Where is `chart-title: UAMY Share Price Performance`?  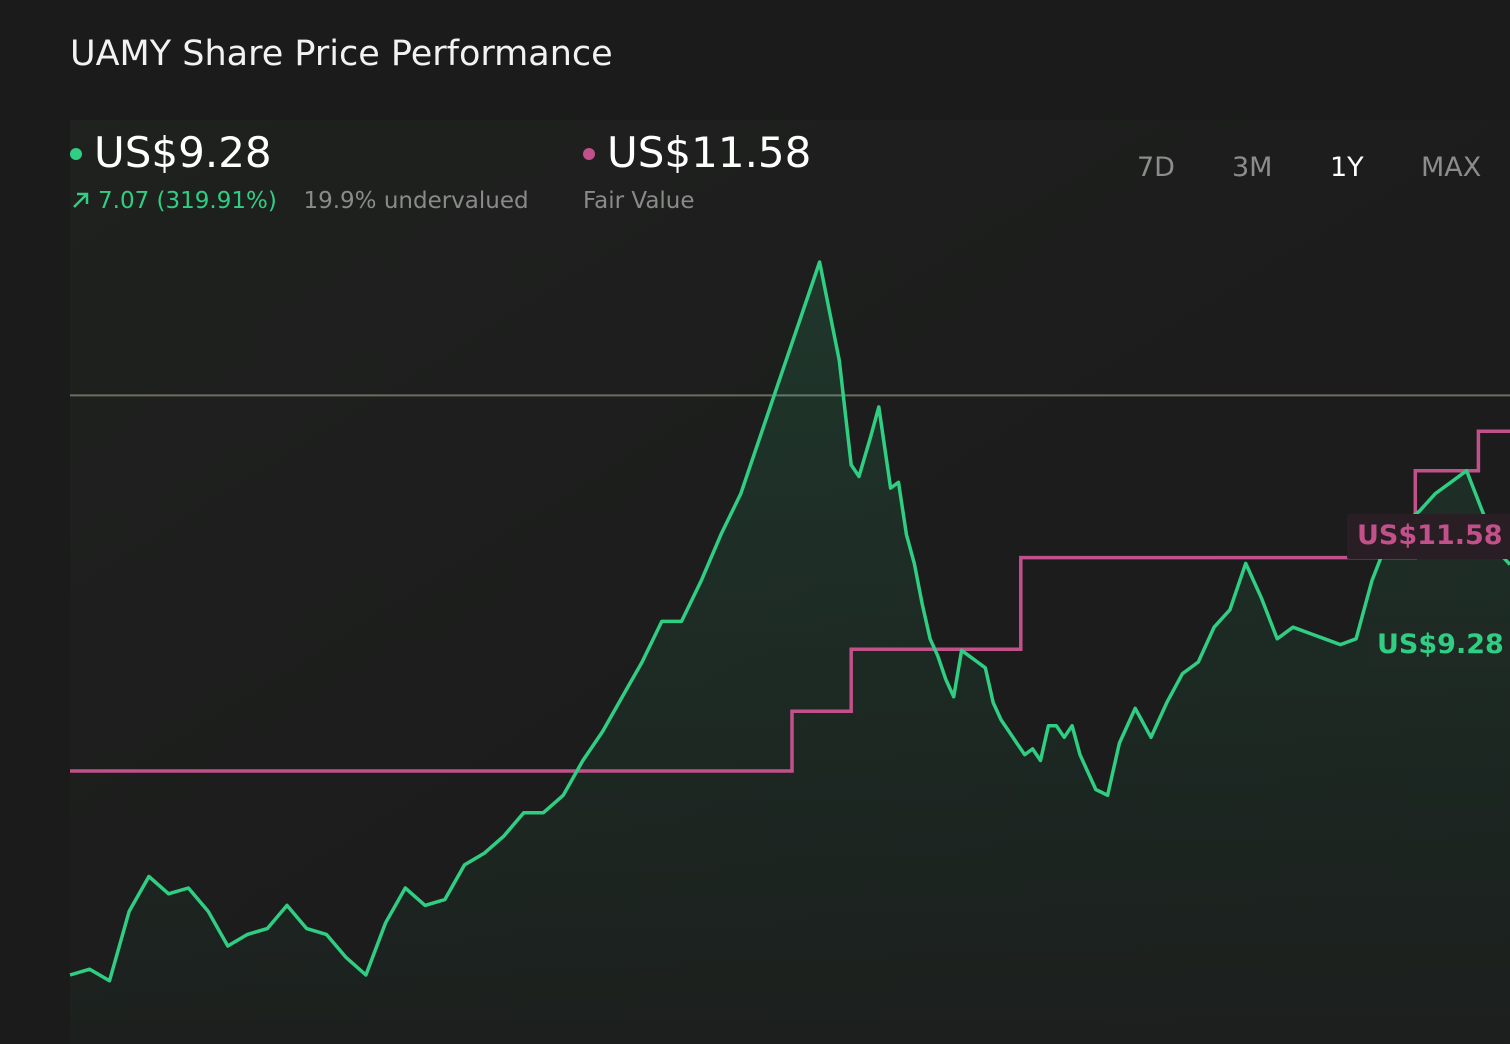
chart-title: UAMY Share Price Performance is located at coordinates (341, 54).